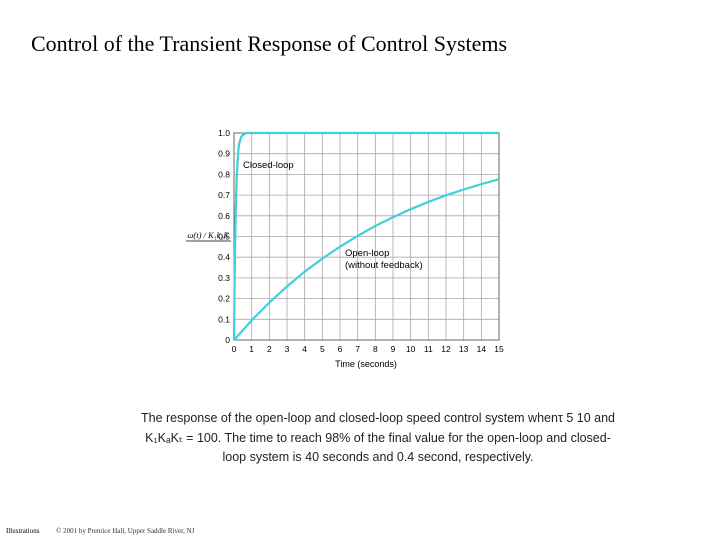 The image size is (720, 540). Describe the element at coordinates (464, 349) in the screenshot. I see `x-tick-label: 13` at that location.